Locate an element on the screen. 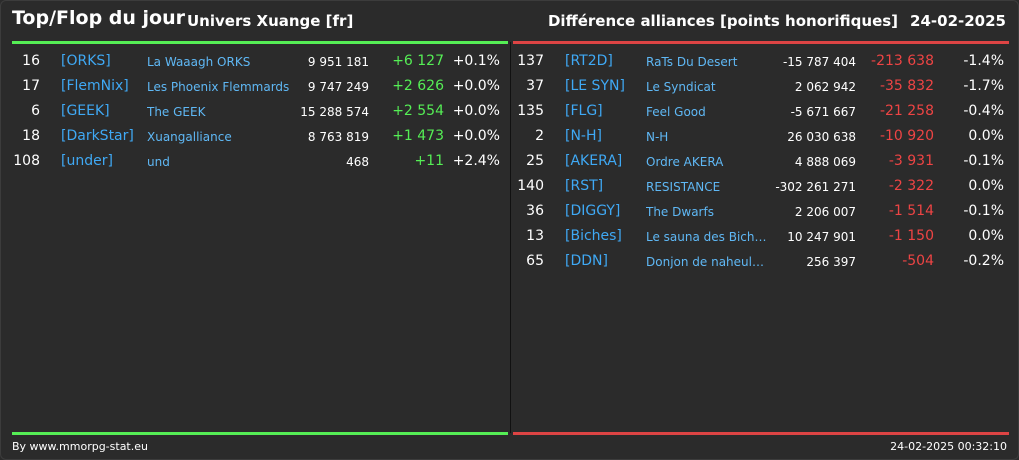 This screenshot has height=460, width=1019. alliance-points: 4 888 069 is located at coordinates (825, 162).